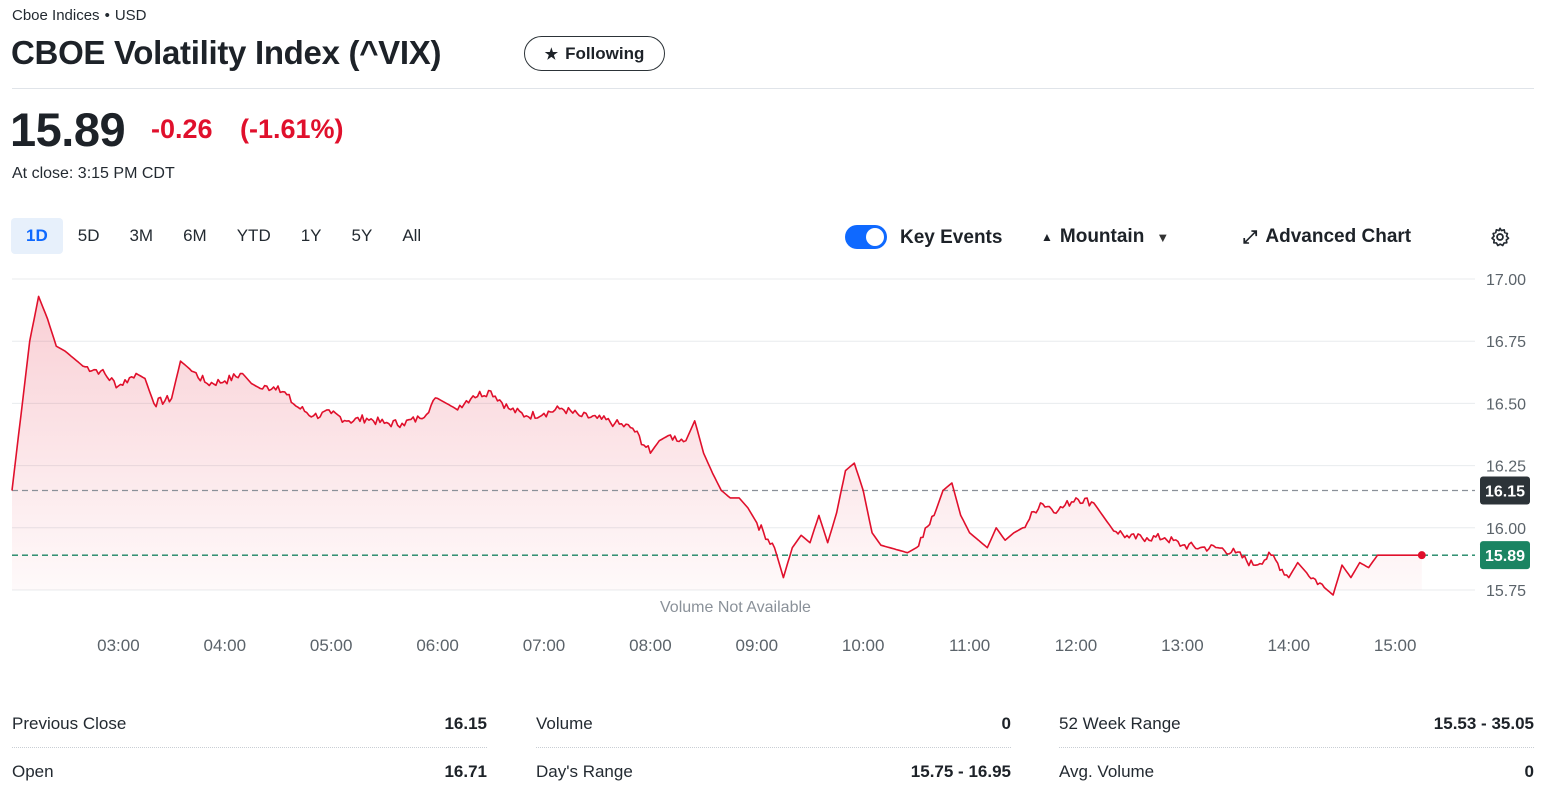 This screenshot has width=1541, height=785. What do you see at coordinates (1182, 645) in the screenshot?
I see `x-tick-label: 13:00` at bounding box center [1182, 645].